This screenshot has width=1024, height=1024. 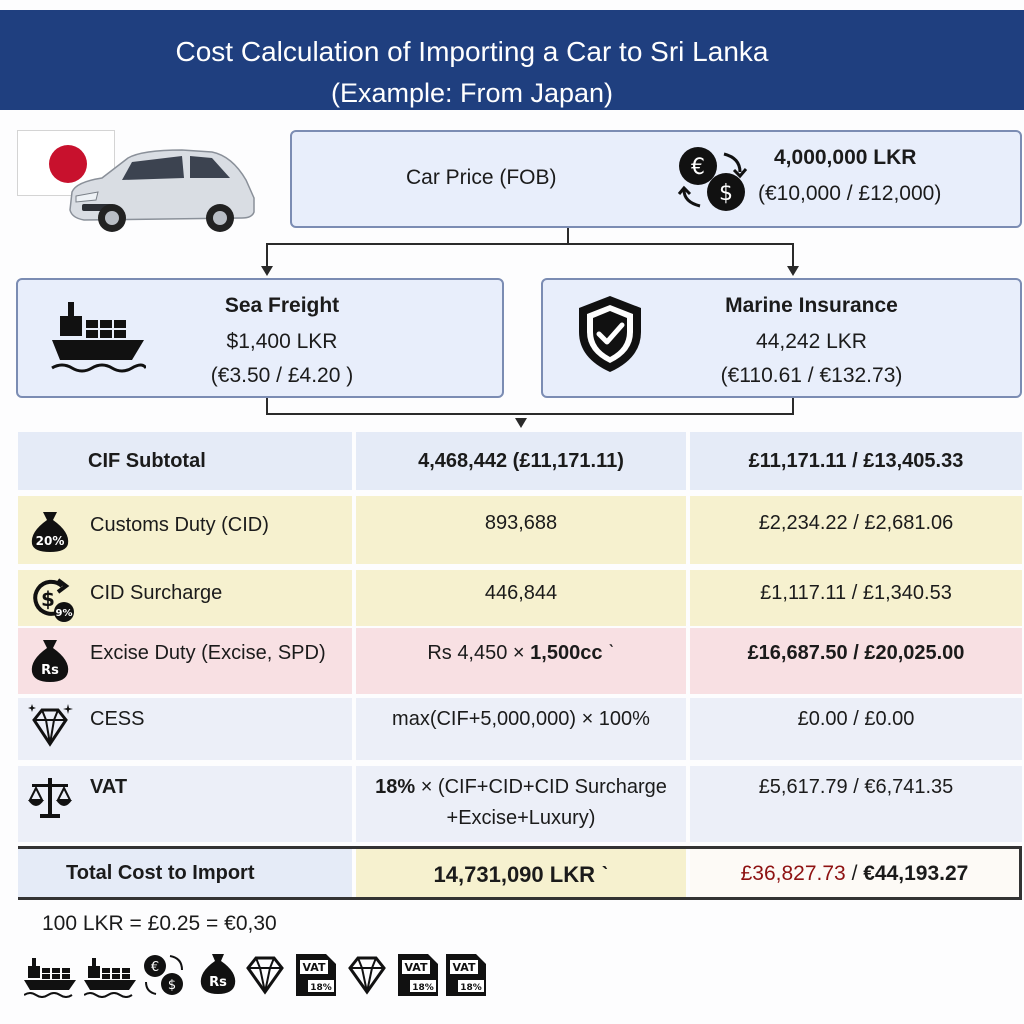 What do you see at coordinates (185, 530) in the screenshot?
I see `table-cell: 20% Customs Duty (CID)` at bounding box center [185, 530].